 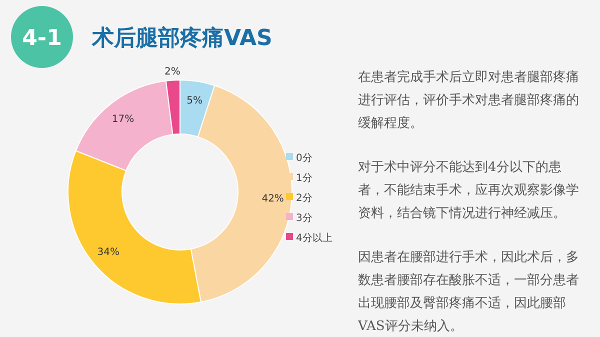 What do you see at coordinates (194, 101) in the screenshot?
I see `data-label: 5%` at bounding box center [194, 101].